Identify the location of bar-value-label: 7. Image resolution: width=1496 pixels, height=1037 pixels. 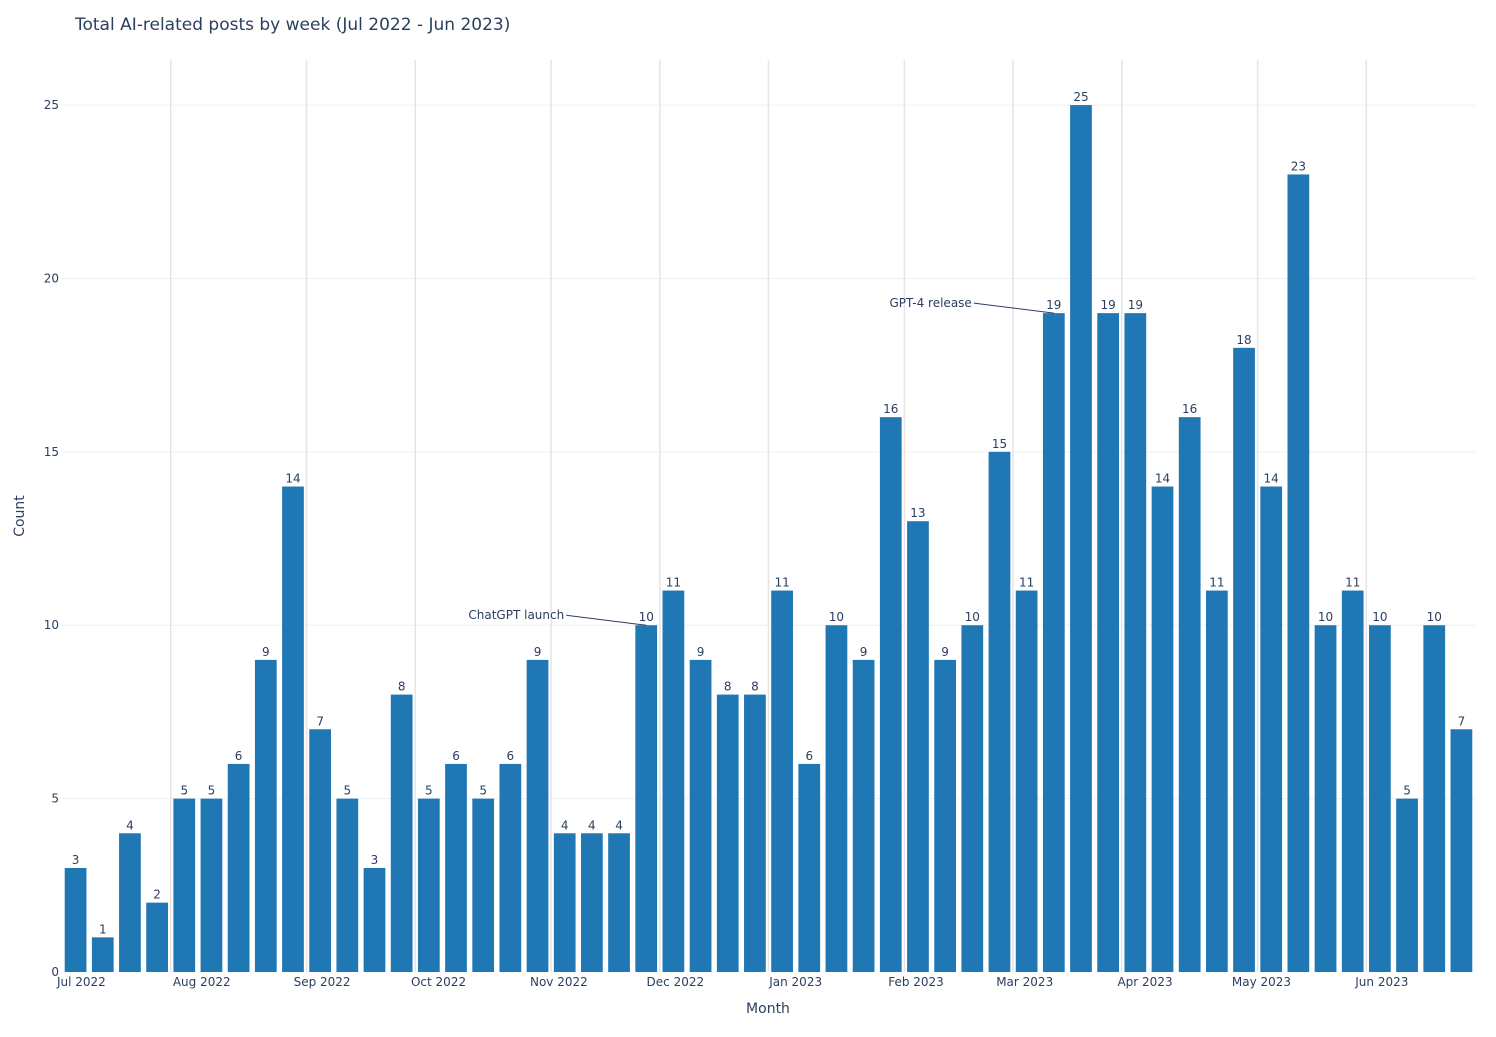
(1462, 721).